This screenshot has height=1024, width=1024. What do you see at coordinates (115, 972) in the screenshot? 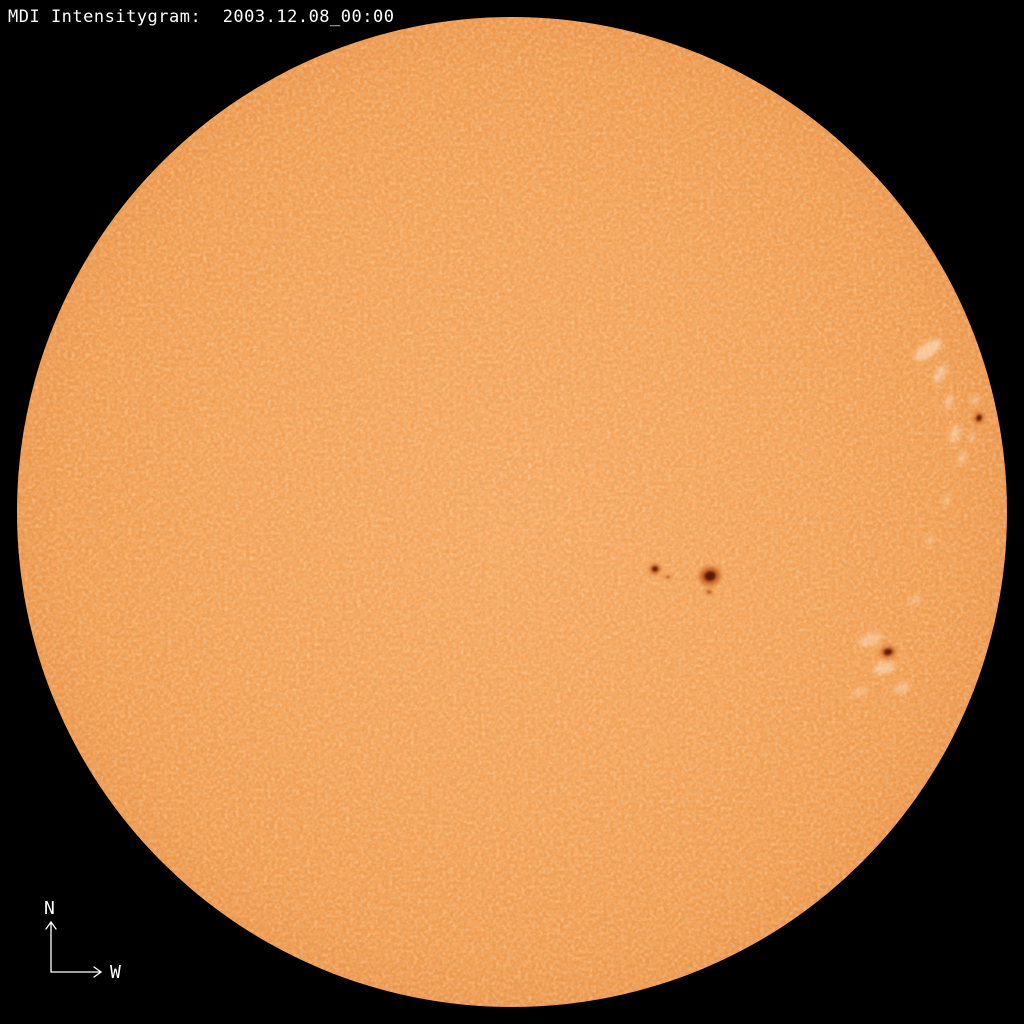
I see `compass-west-label: W` at bounding box center [115, 972].